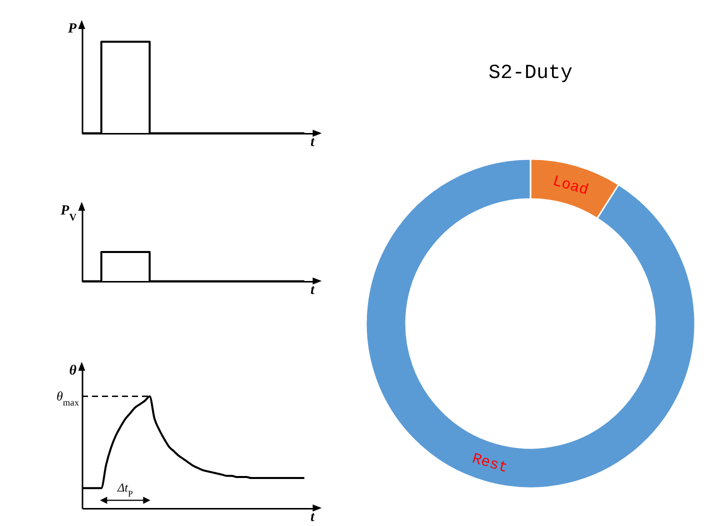 This screenshot has width=725, height=526. What do you see at coordinates (530, 73) in the screenshot?
I see `chart-title: S2-Duty` at bounding box center [530, 73].